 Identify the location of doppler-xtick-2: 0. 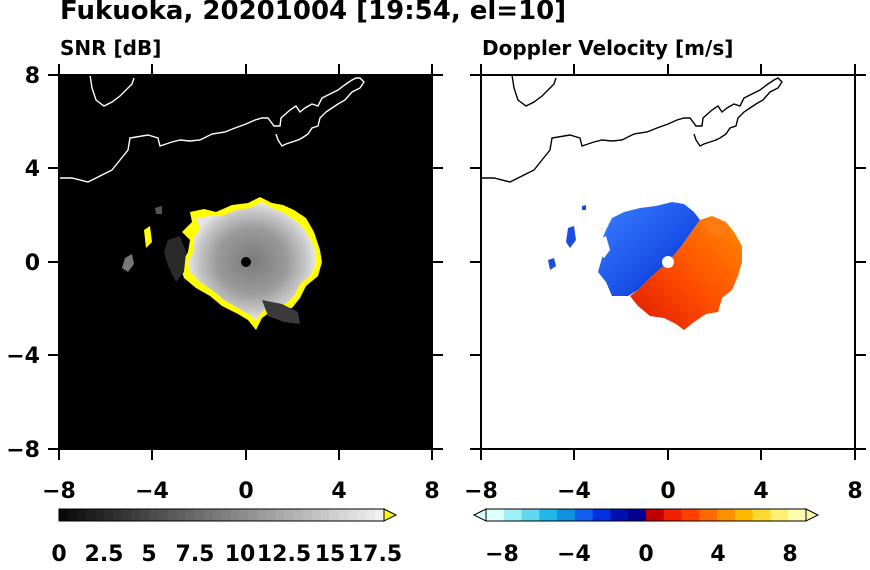
(667, 491).